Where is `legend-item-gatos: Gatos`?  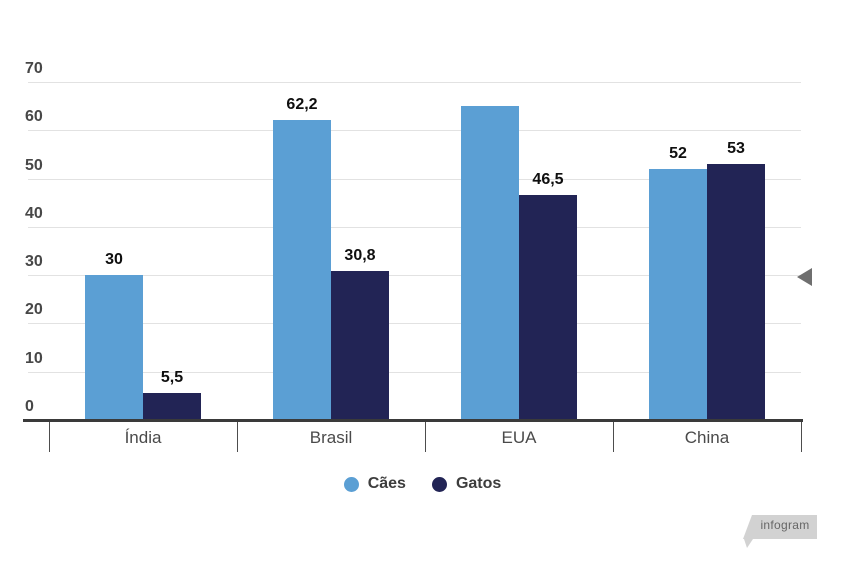 legend-item-gatos: Gatos is located at coordinates (466, 484).